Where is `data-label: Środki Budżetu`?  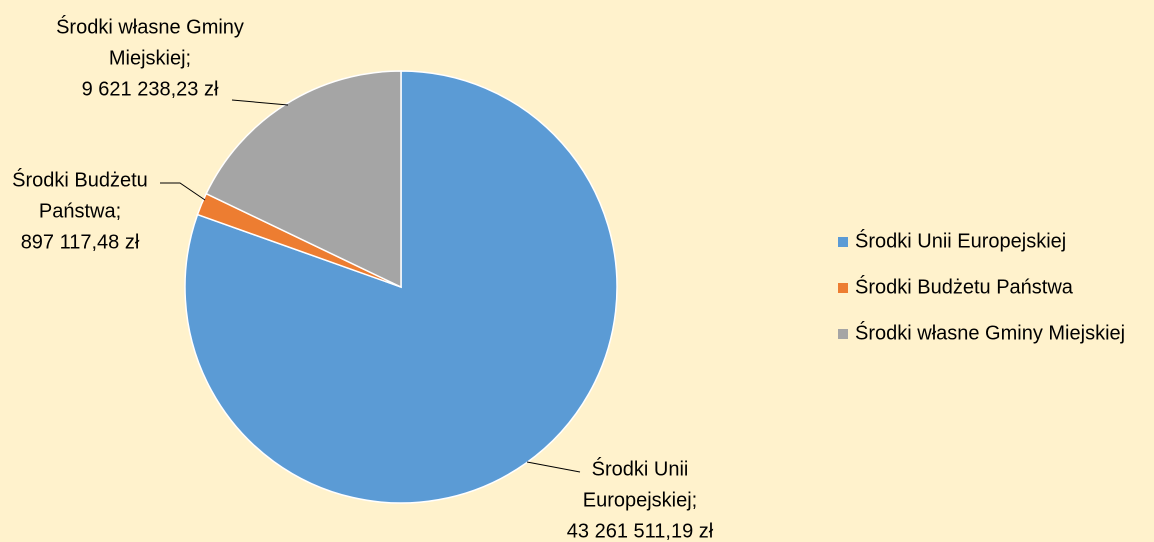
data-label: Środki Budżetu is located at coordinates (80, 179).